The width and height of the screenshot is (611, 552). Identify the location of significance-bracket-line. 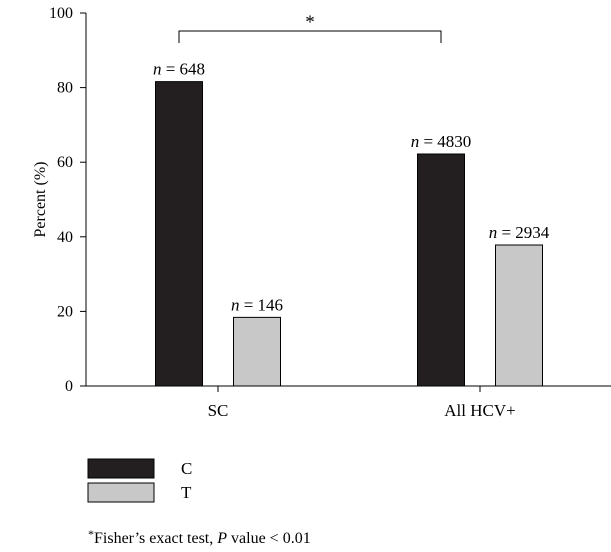
(310, 36).